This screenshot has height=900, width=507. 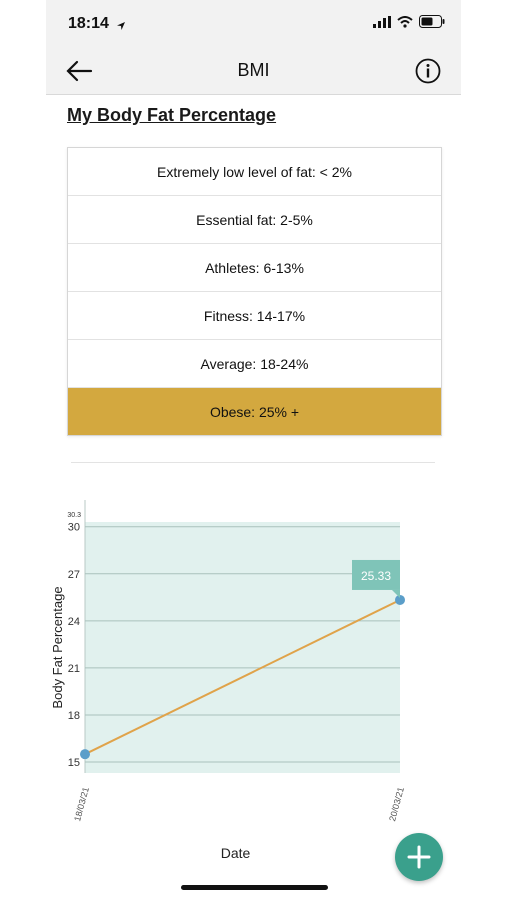 I want to click on range-item-fitness: Fitness: 14-17%, so click(x=254, y=316).